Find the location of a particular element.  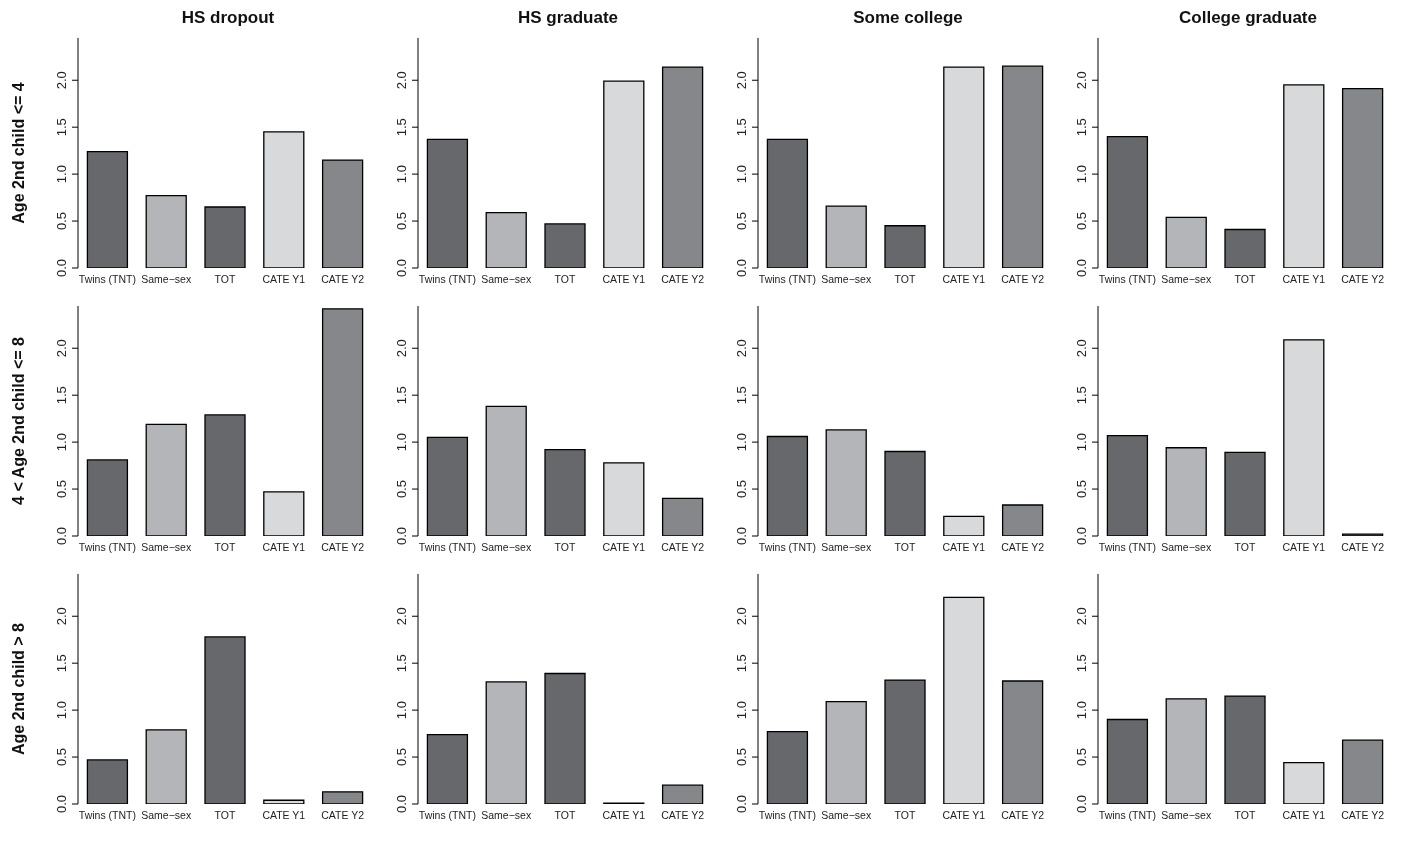

chart-title: HS graduate is located at coordinates (568, 18).